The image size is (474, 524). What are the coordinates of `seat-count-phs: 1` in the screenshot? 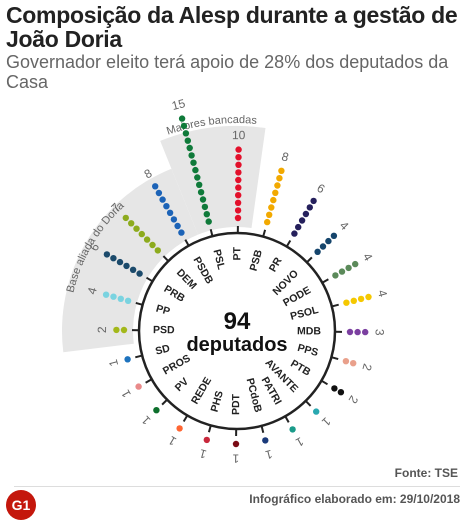 It's located at (203, 453).